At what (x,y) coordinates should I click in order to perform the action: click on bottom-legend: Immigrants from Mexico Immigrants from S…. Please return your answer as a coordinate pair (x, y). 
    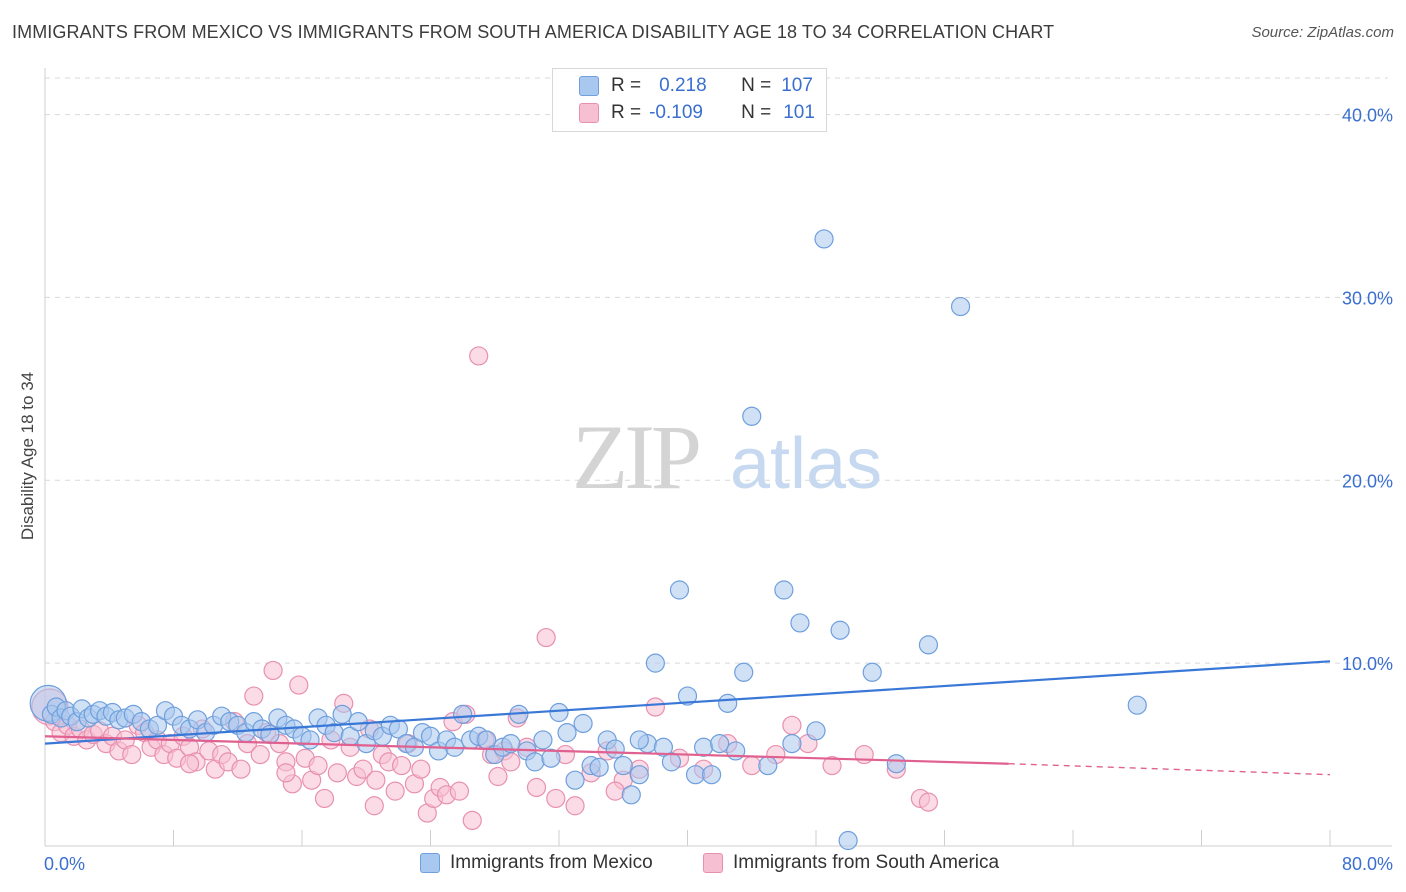
    Looking at the image, I should click on (703, 865).